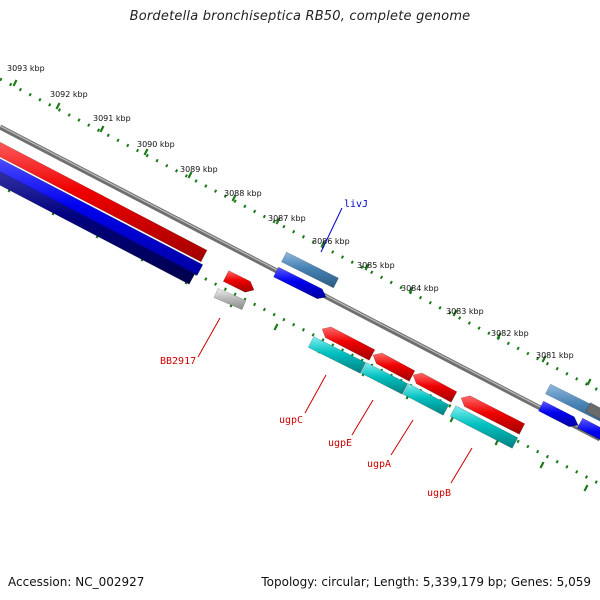  Describe the element at coordinates (98, 228) in the screenshot. I see `cds-navy-long` at that location.